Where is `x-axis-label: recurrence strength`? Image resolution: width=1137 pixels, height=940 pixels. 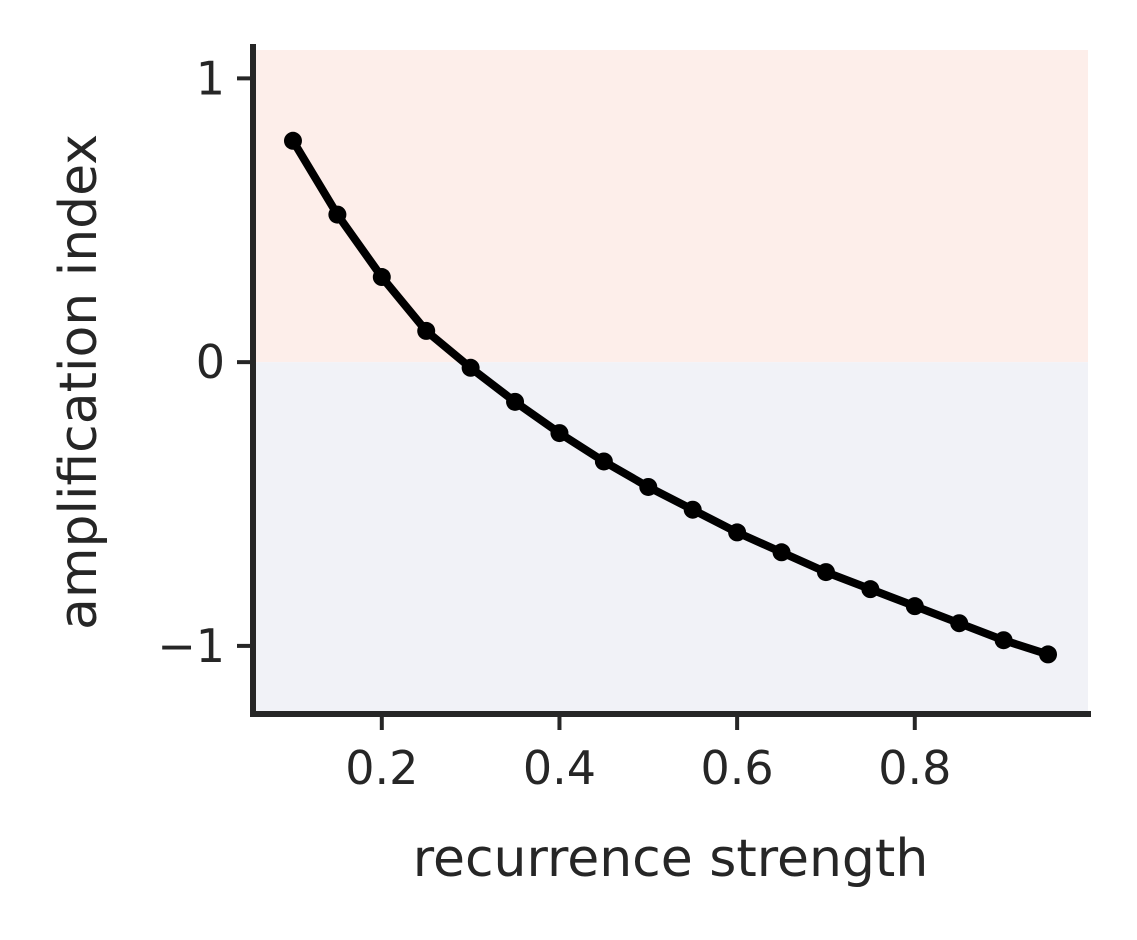 x-axis-label: recurrence strength is located at coordinates (671, 859).